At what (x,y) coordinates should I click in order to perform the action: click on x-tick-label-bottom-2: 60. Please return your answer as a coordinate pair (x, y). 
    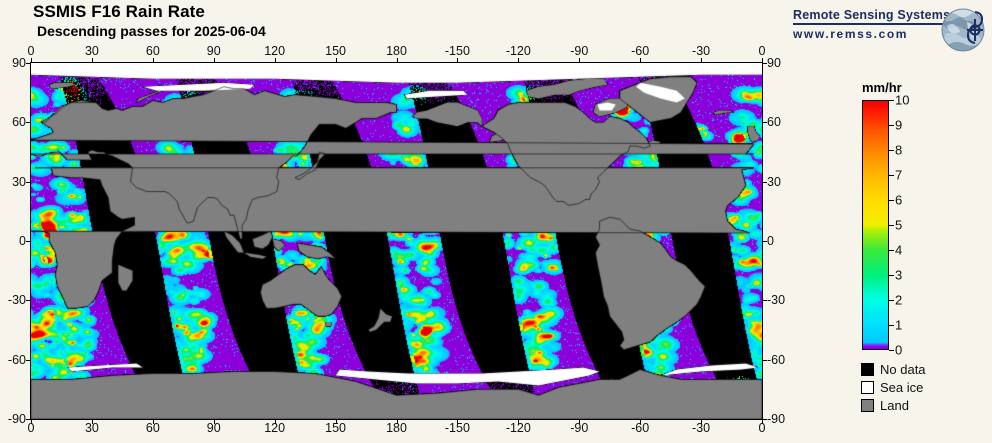
    Looking at the image, I should click on (152, 428).